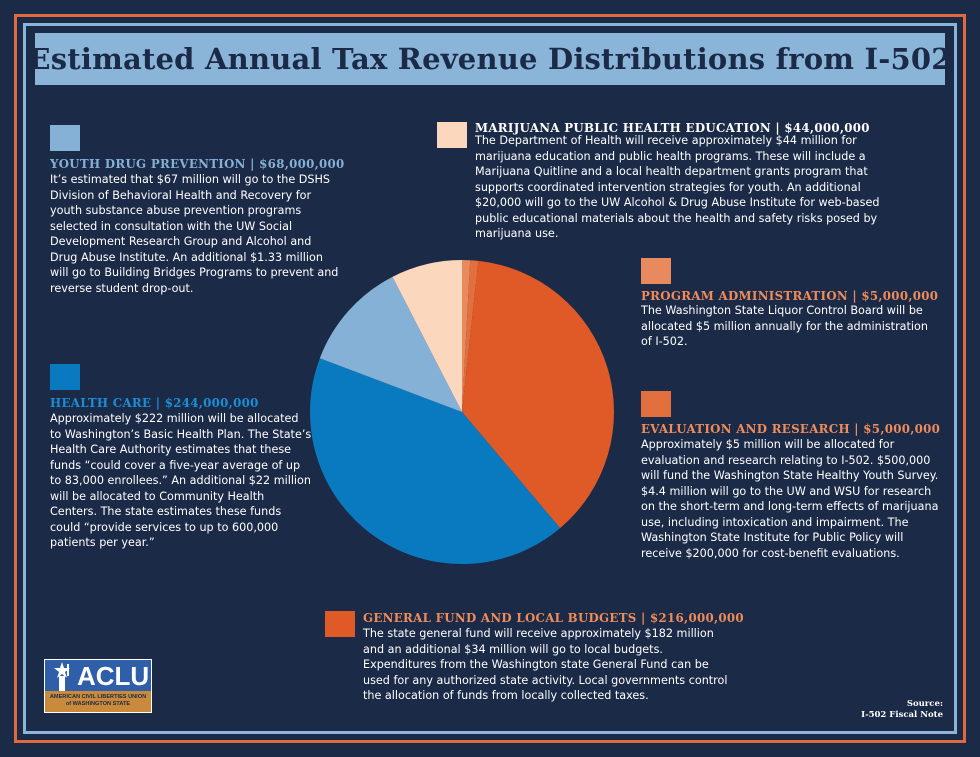 Image resolution: width=980 pixels, height=757 pixels. Describe the element at coordinates (538, 394) in the screenshot. I see `pie-slice-general-fund` at that location.